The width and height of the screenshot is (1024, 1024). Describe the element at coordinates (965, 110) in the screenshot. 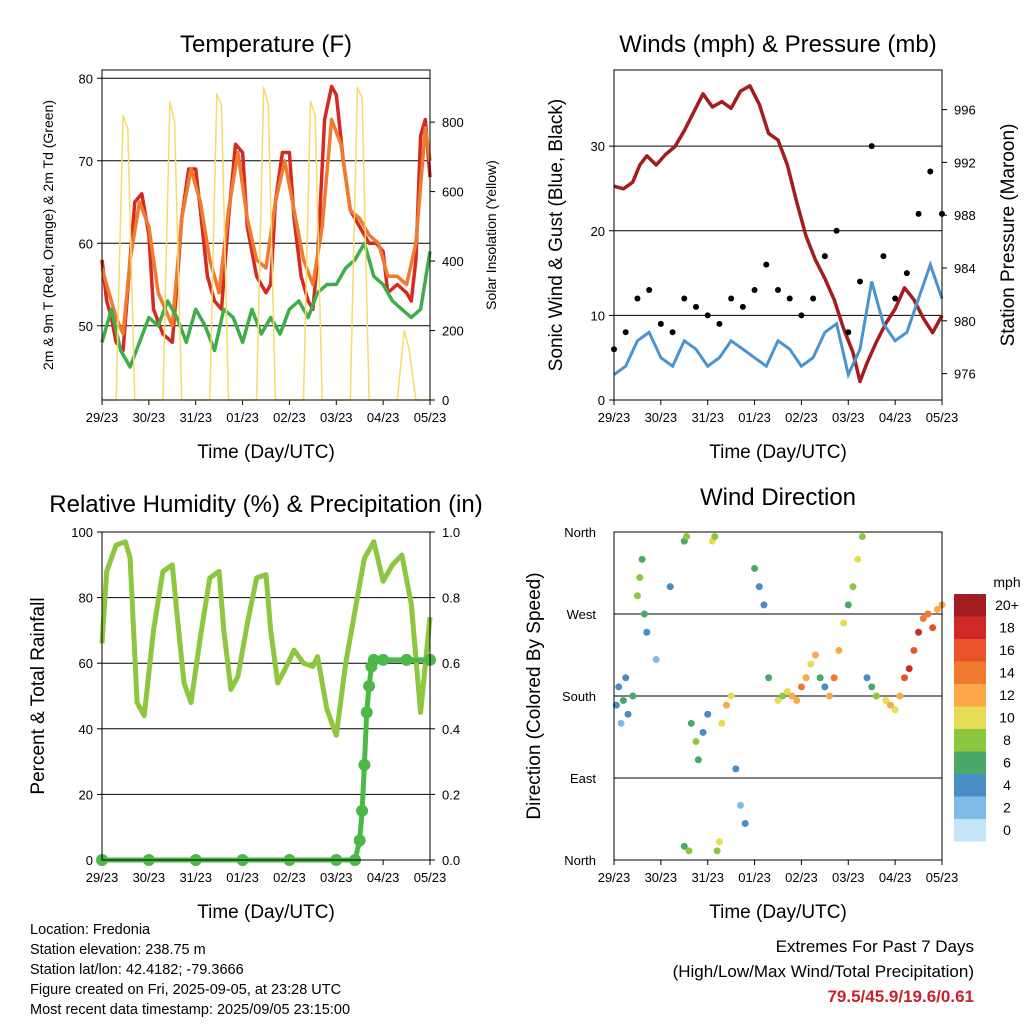

I see `y2-tick-label: 996` at that location.